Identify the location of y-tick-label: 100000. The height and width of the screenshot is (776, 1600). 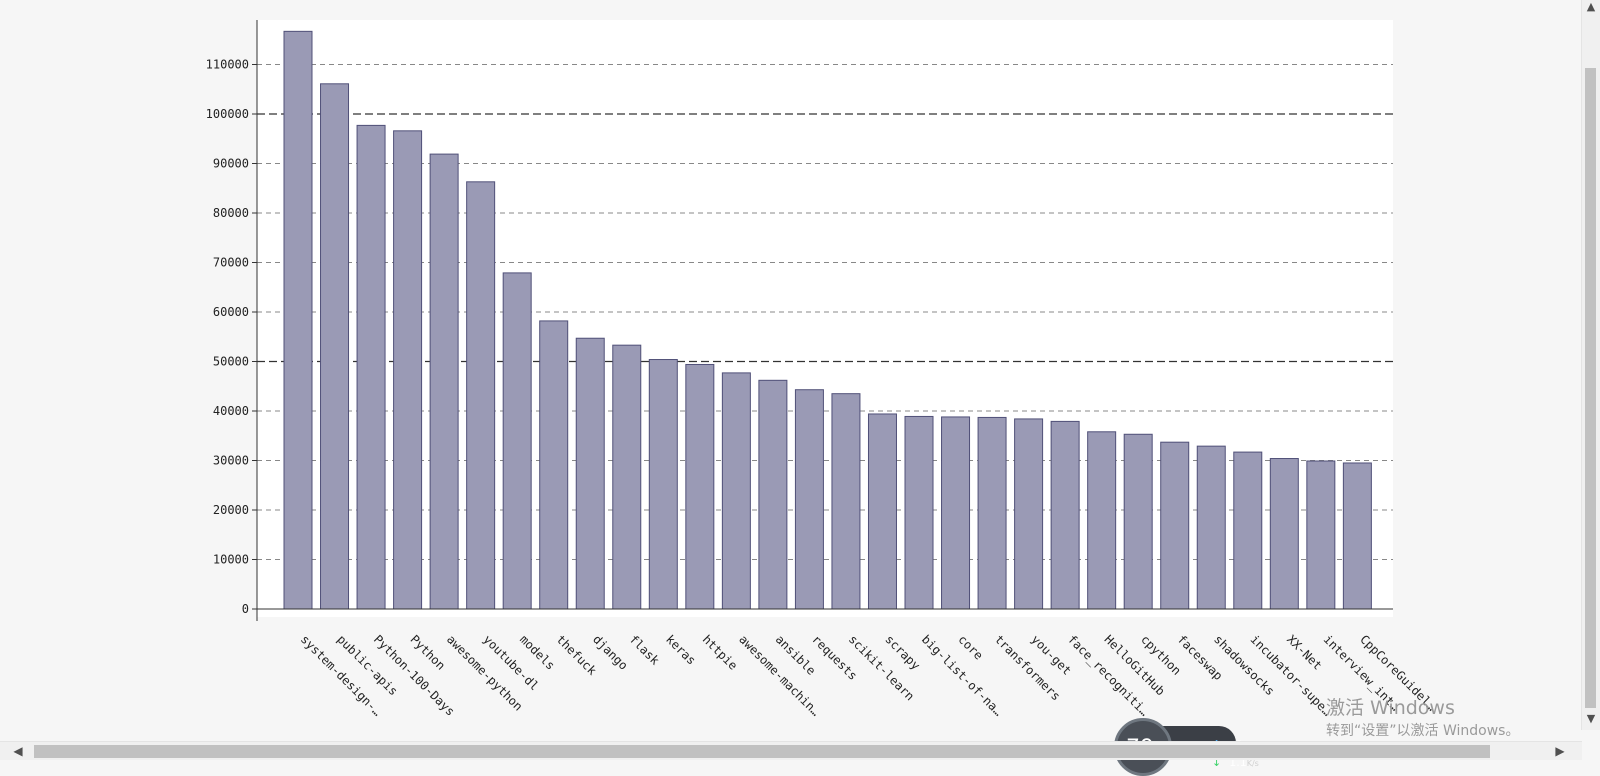
(227, 114).